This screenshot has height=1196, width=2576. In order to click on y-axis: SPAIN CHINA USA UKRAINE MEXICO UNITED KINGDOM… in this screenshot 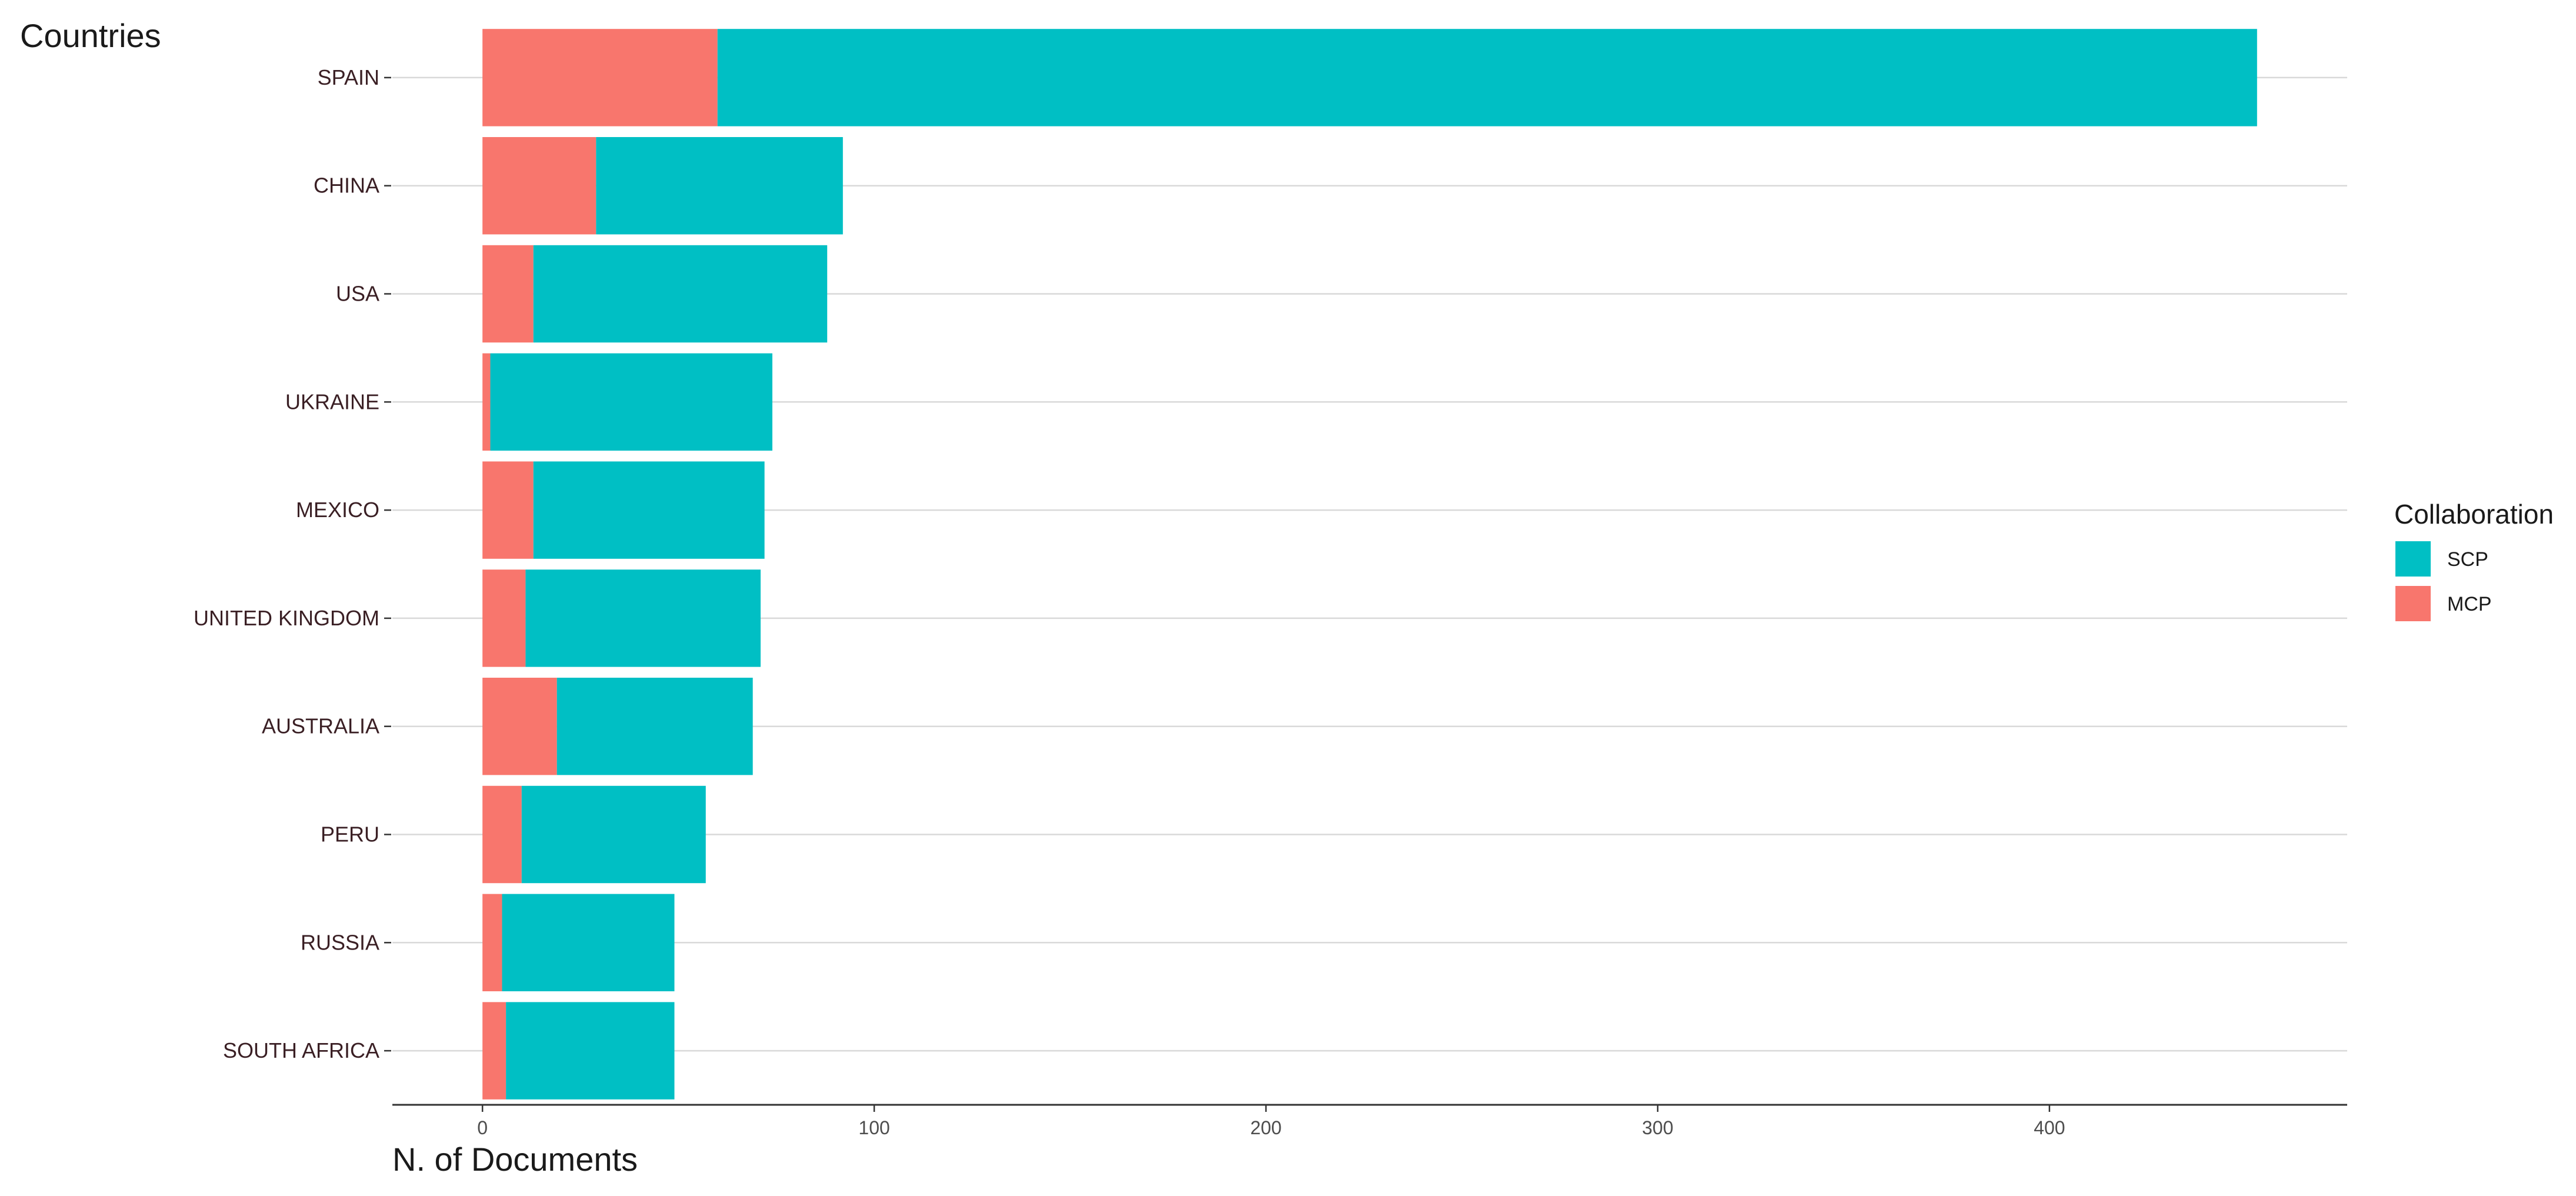, I will do `click(292, 563)`.